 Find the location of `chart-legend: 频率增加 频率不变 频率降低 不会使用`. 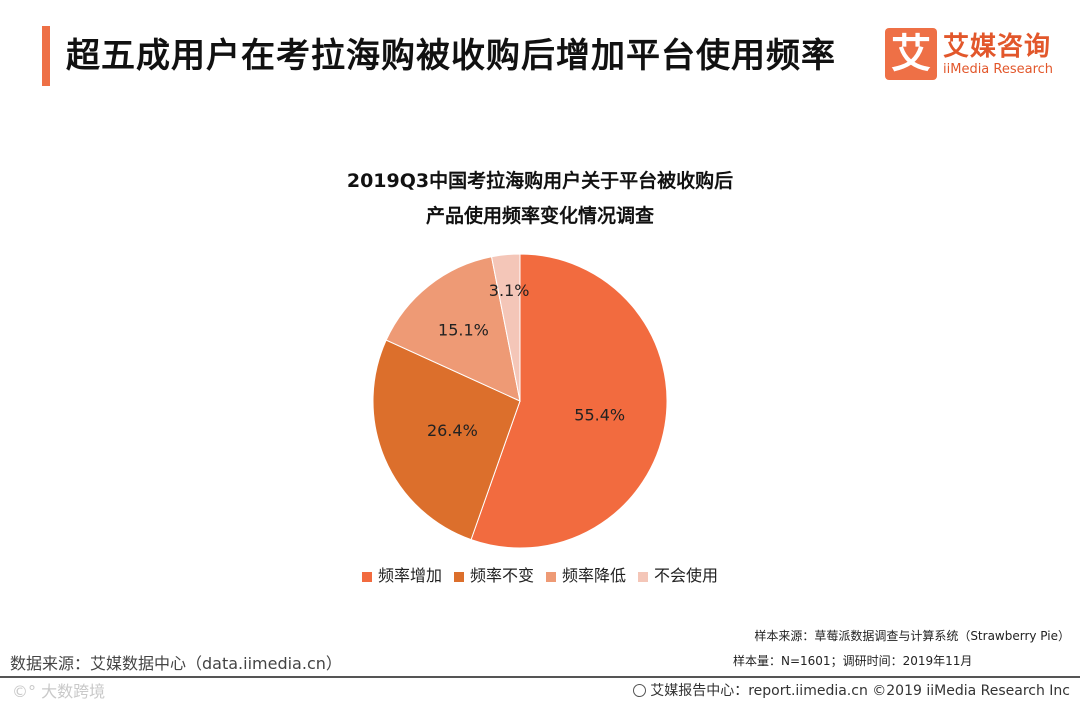

chart-legend: 频率增加 频率不变 频率降低 不会使用 is located at coordinates (540, 574).